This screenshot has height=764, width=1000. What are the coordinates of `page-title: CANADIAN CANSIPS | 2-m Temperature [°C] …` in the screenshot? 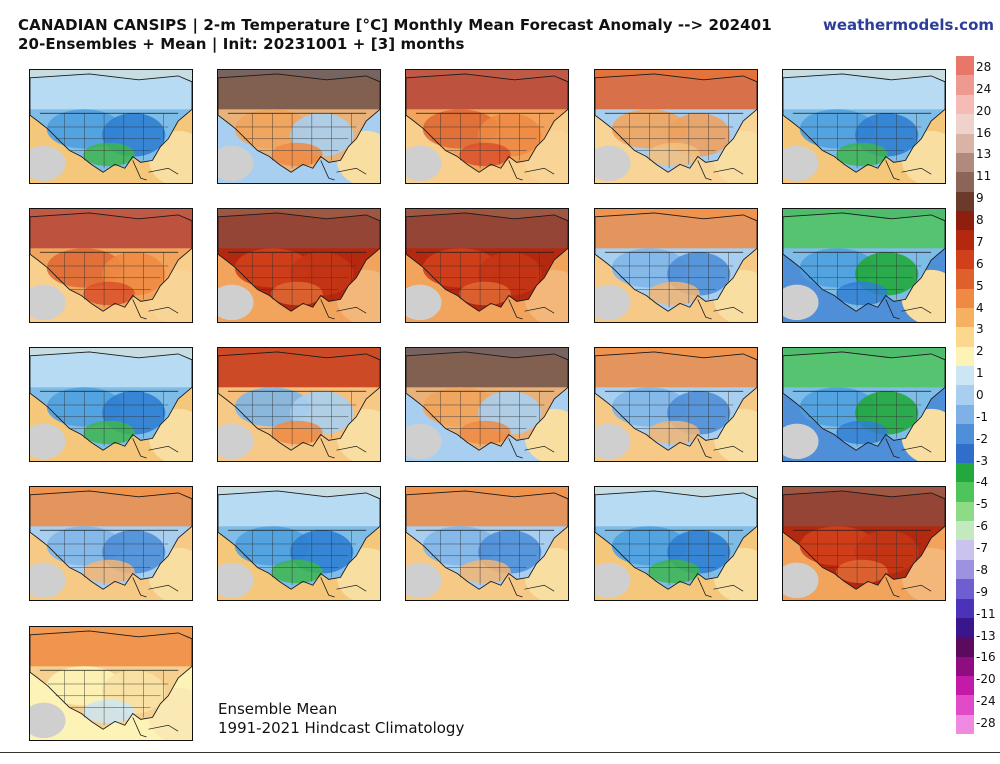 It's located at (395, 25).